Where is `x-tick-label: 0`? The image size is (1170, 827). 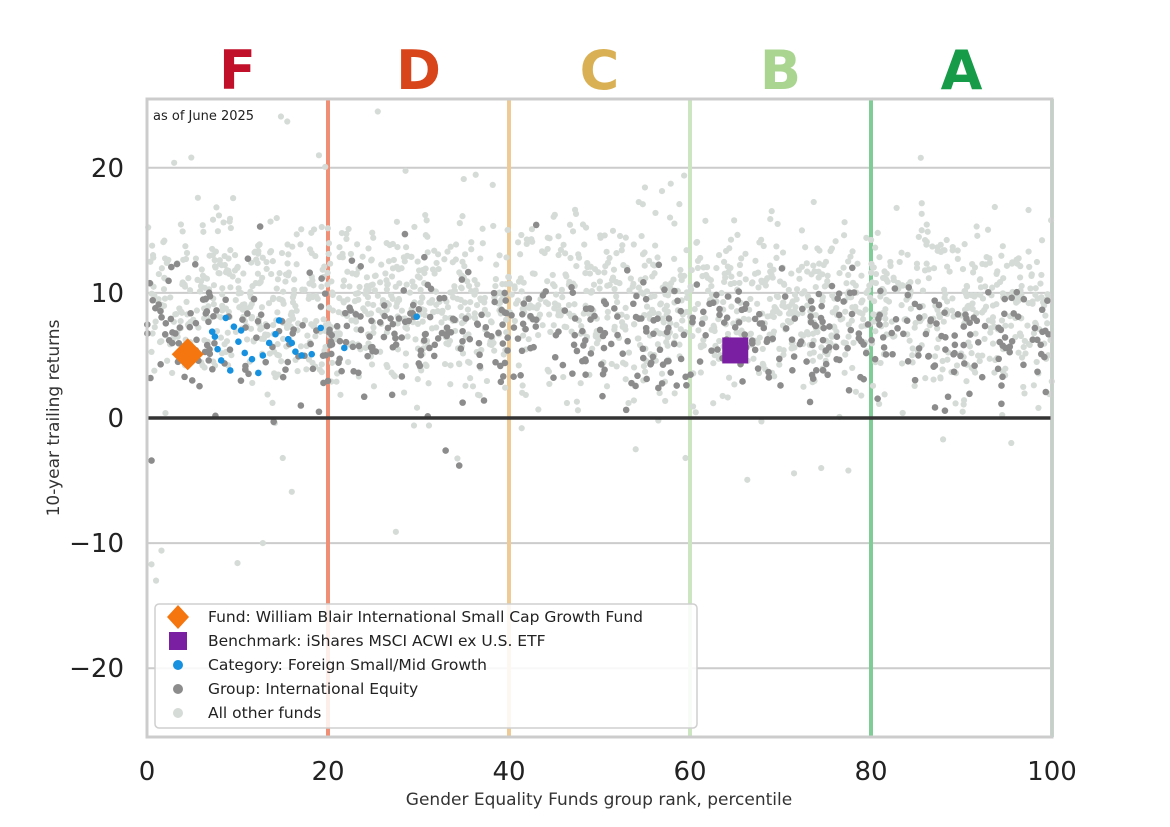
x-tick-label: 0 is located at coordinates (147, 772).